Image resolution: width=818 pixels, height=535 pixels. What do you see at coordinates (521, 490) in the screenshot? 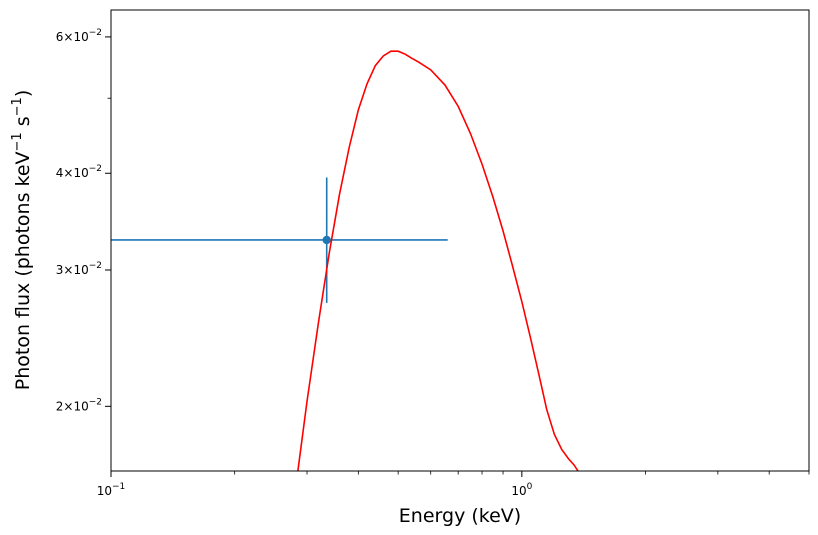
I see `x-tick-label: 10⁰` at bounding box center [521, 490].